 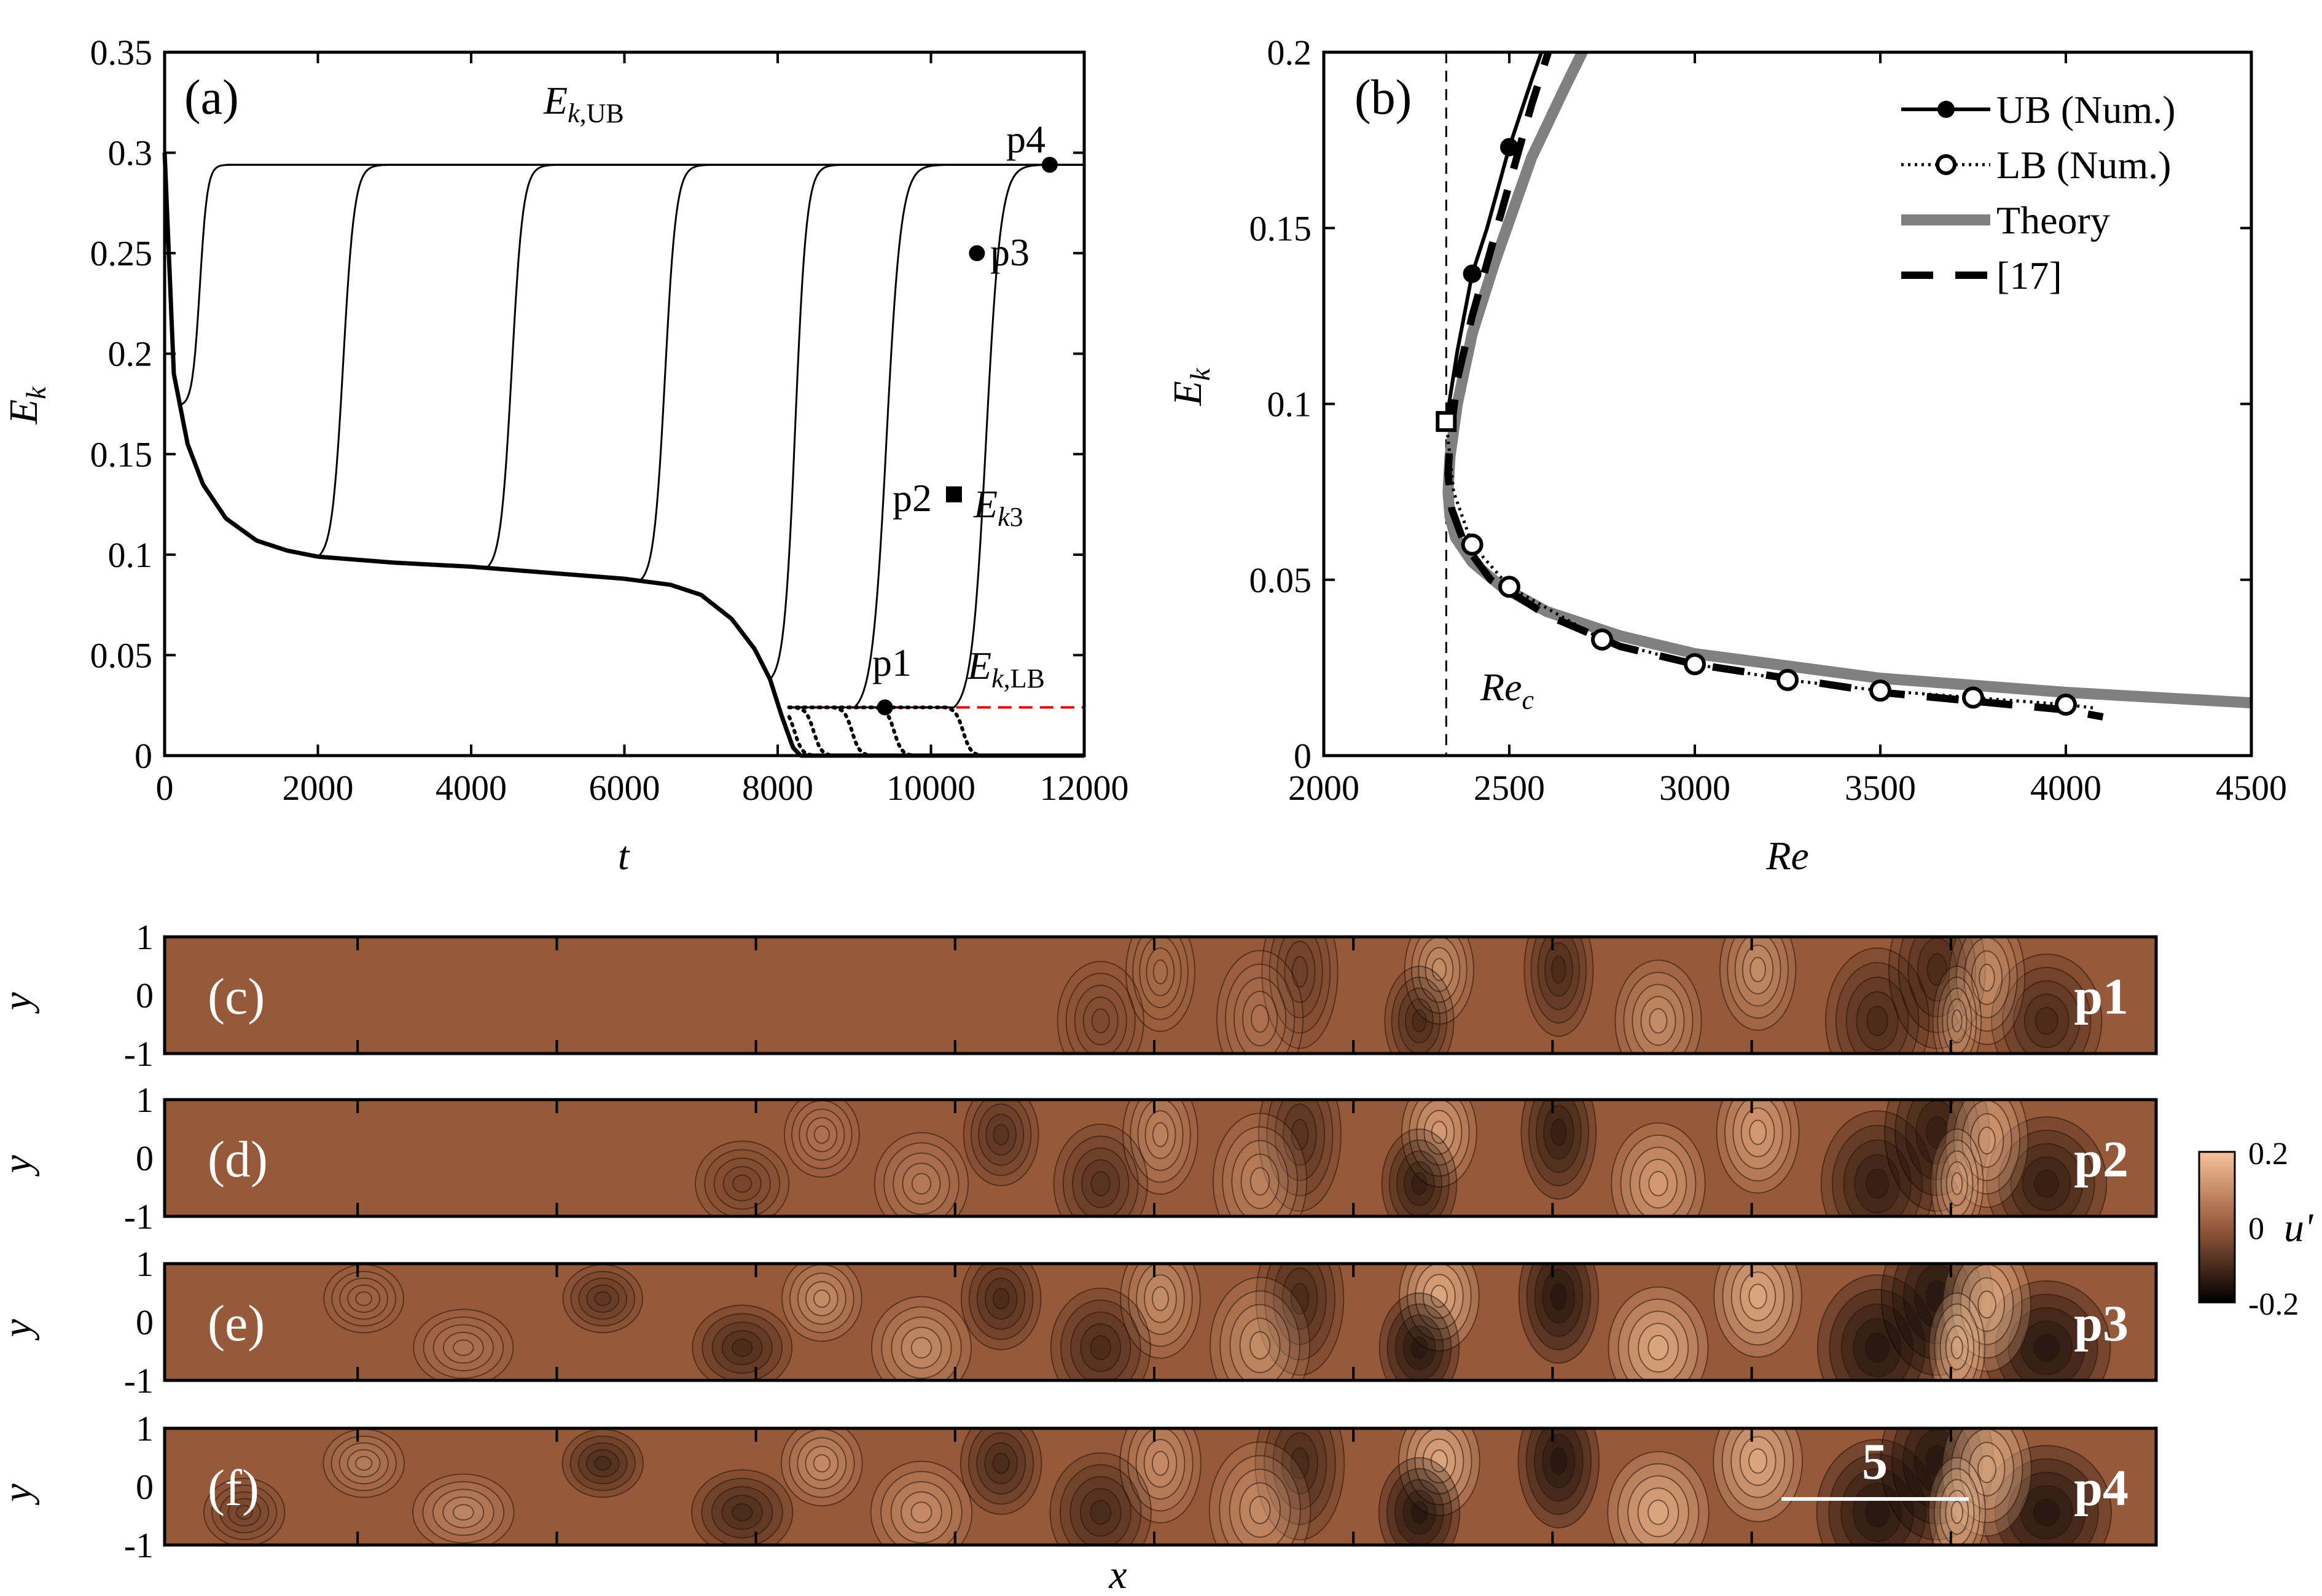 What do you see at coordinates (894, 731) in the screenshot?
I see `lb-decay-curve` at bounding box center [894, 731].